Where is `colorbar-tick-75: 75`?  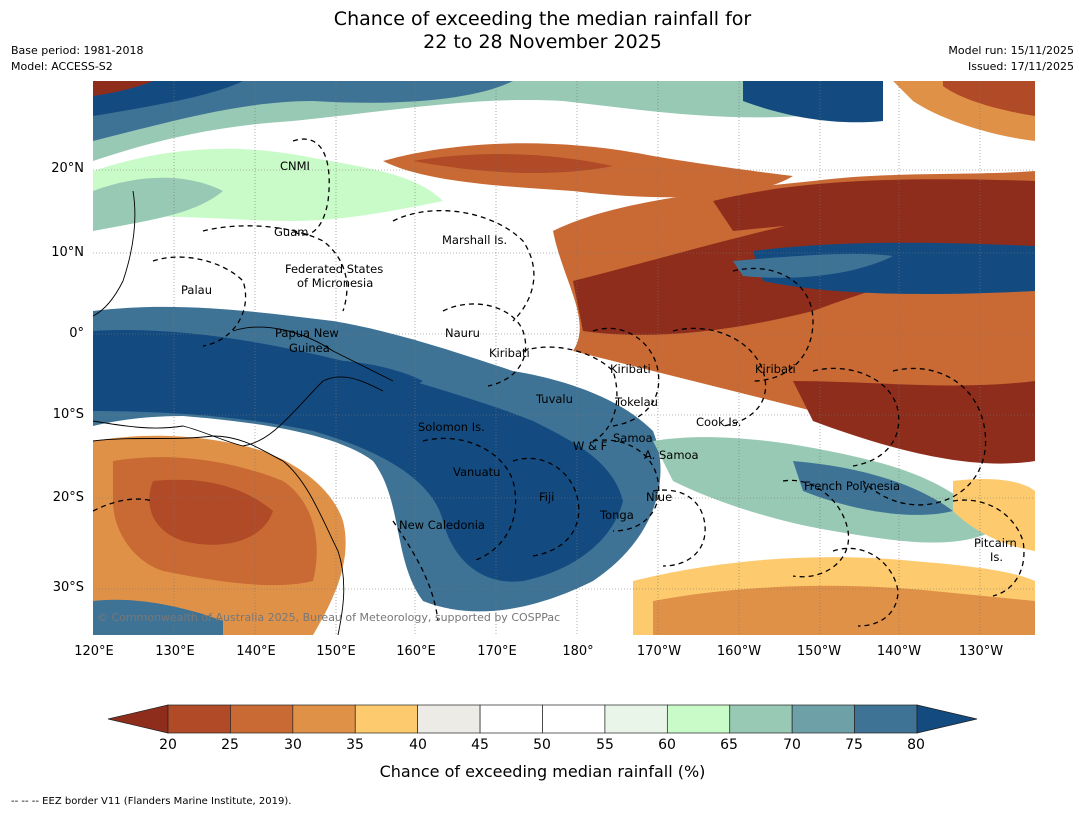 colorbar-tick-75: 75 is located at coordinates (854, 745).